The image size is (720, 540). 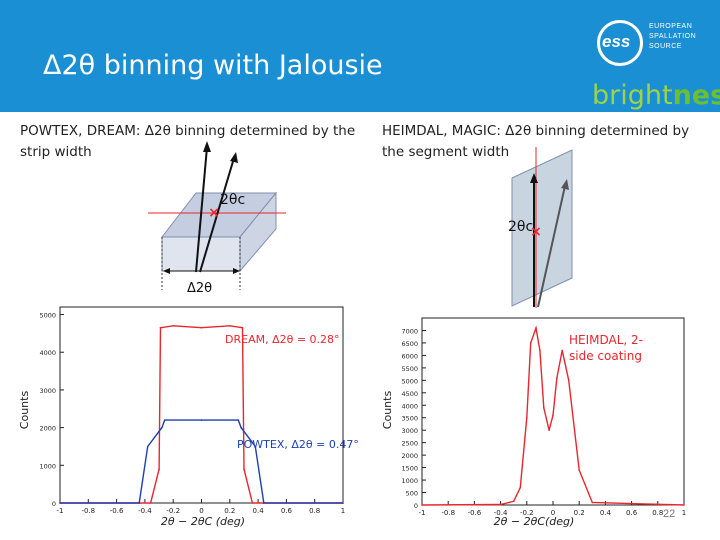 I want to click on chart1-xtick-label: -1, so click(x=60, y=511).